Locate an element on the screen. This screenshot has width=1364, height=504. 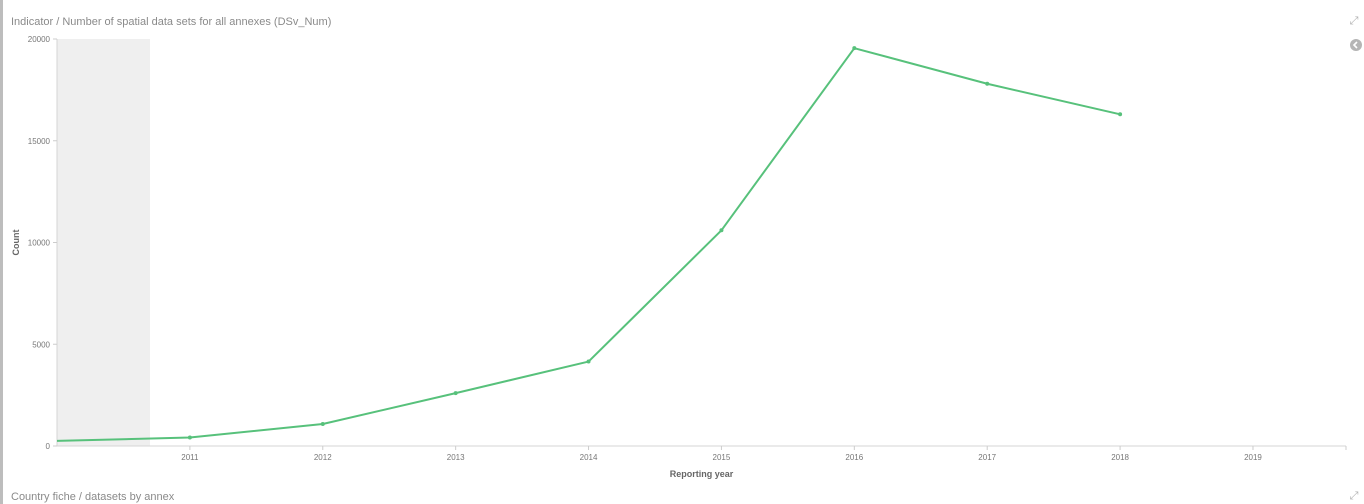
y-tick-label: 10000 is located at coordinates (39, 243).